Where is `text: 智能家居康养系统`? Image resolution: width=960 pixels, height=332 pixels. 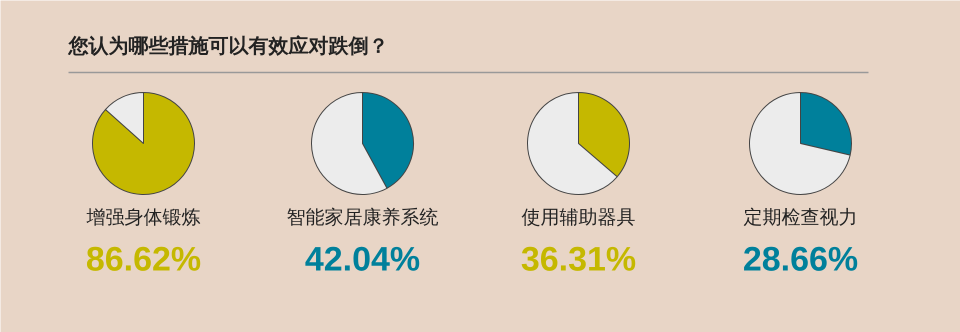 text: 智能家居康养系统 is located at coordinates (362, 217).